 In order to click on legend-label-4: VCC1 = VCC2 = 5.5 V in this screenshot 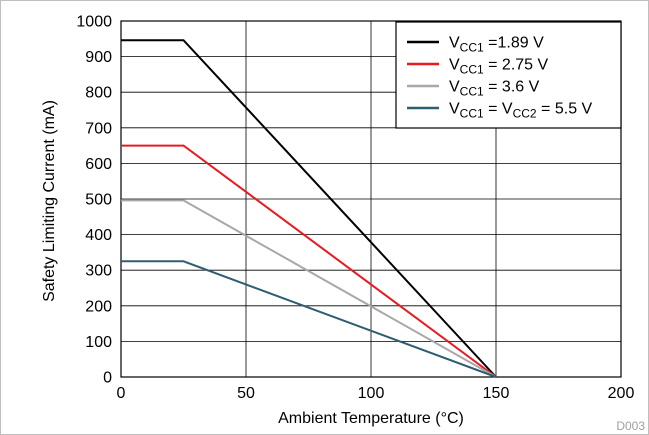, I will do `click(521, 111)`.